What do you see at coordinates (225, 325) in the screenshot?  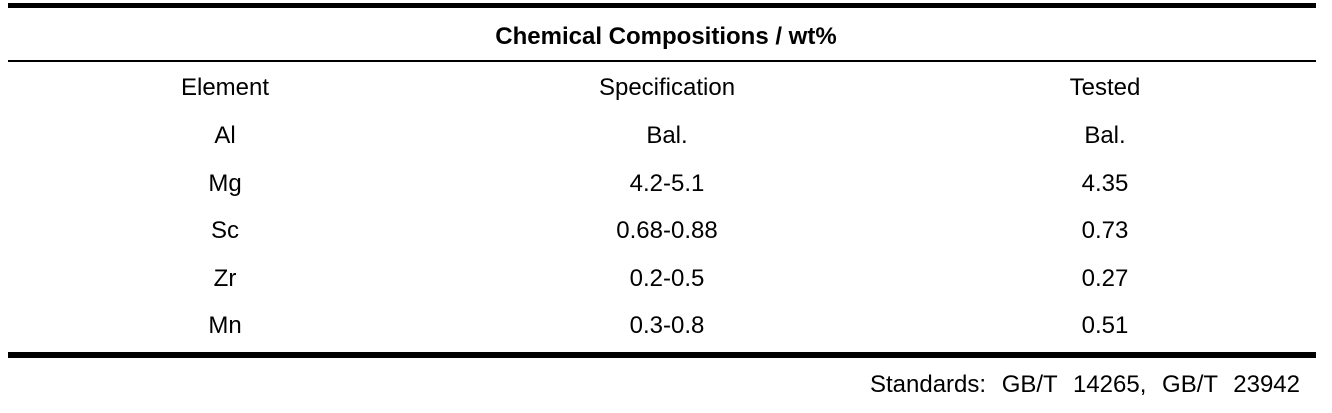 I see `table-cell: Mn` at bounding box center [225, 325].